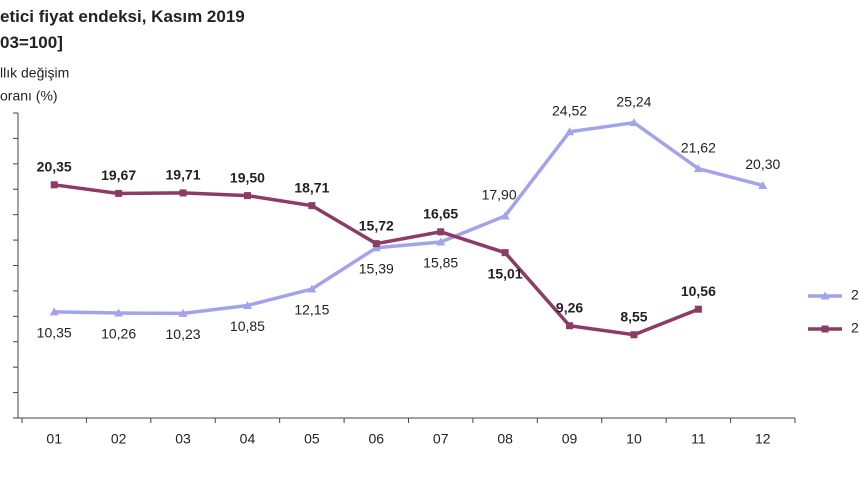 Image resolution: width=860 pixels, height=480 pixels. Describe the element at coordinates (698, 439) in the screenshot. I see `x-tick-label: 11` at that location.